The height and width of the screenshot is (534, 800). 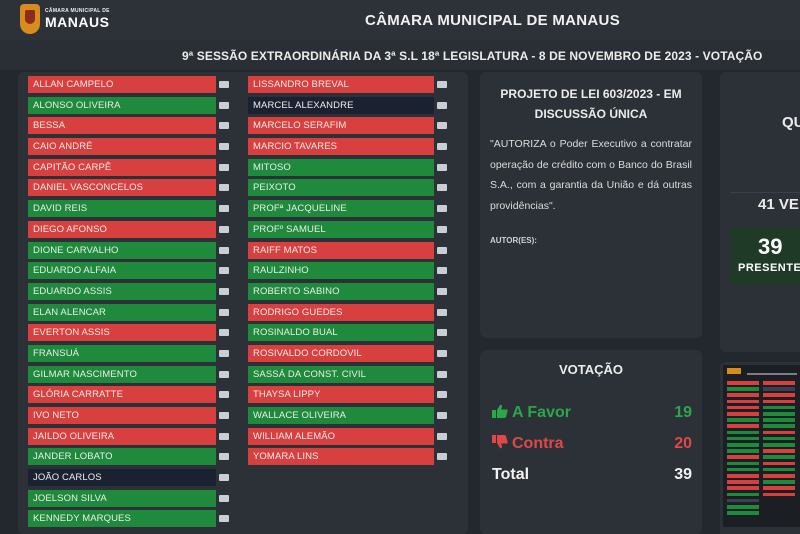 I want to click on total-line: Total 39, so click(x=592, y=475).